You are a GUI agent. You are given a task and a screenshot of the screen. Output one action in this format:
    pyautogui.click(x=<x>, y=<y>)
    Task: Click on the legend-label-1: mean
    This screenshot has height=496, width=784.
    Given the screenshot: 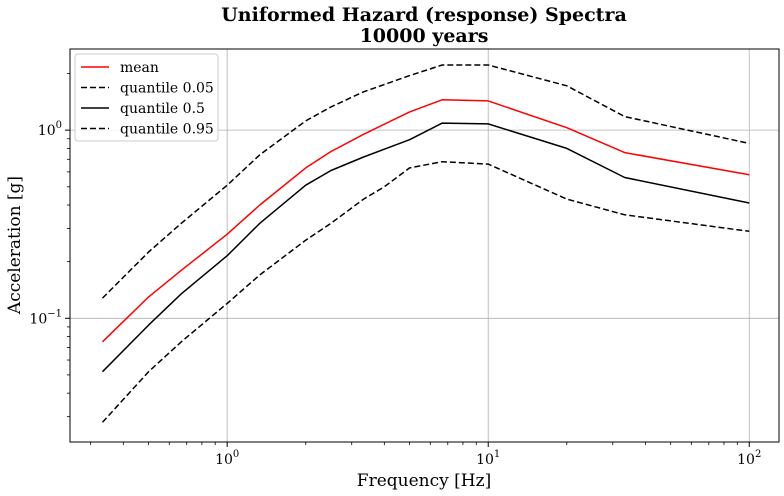 What is the action you would take?
    pyautogui.click(x=139, y=68)
    